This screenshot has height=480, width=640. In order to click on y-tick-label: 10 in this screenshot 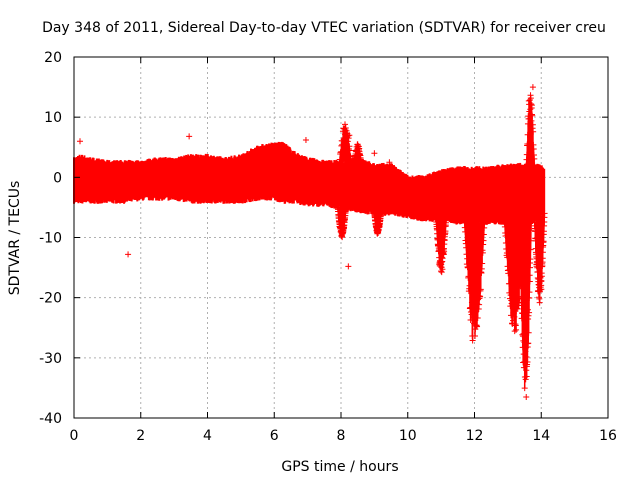, I will do `click(53, 118)`.